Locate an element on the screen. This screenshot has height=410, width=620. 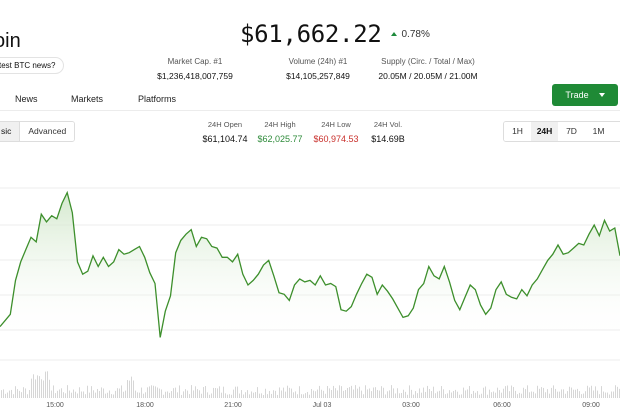
range-1h: 1H is located at coordinates (517, 131).